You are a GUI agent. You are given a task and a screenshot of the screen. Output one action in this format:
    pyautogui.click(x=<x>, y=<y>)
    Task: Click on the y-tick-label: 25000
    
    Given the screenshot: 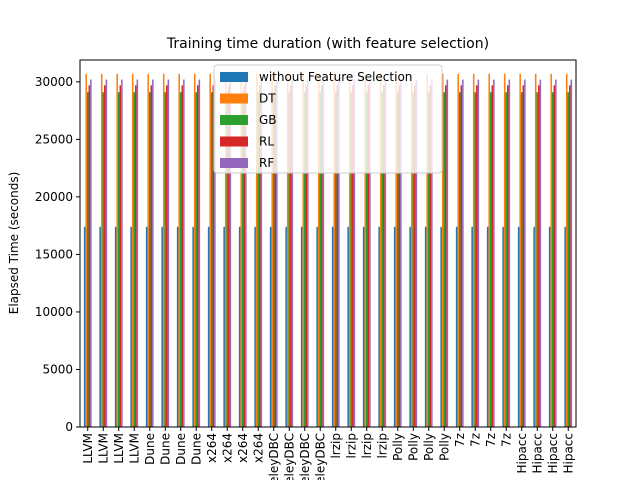 What is the action you would take?
    pyautogui.click(x=54, y=139)
    